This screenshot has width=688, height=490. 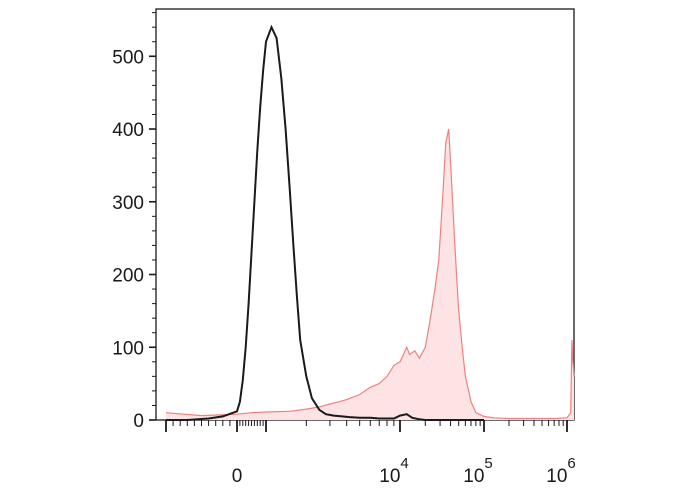 What do you see at coordinates (138, 421) in the screenshot?
I see `y-tick-label: 0` at bounding box center [138, 421].